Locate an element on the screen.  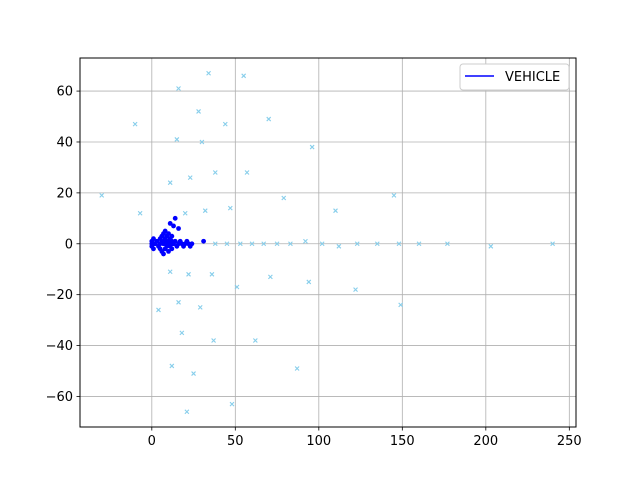
y-tick-label: 20 is located at coordinates (64, 193).